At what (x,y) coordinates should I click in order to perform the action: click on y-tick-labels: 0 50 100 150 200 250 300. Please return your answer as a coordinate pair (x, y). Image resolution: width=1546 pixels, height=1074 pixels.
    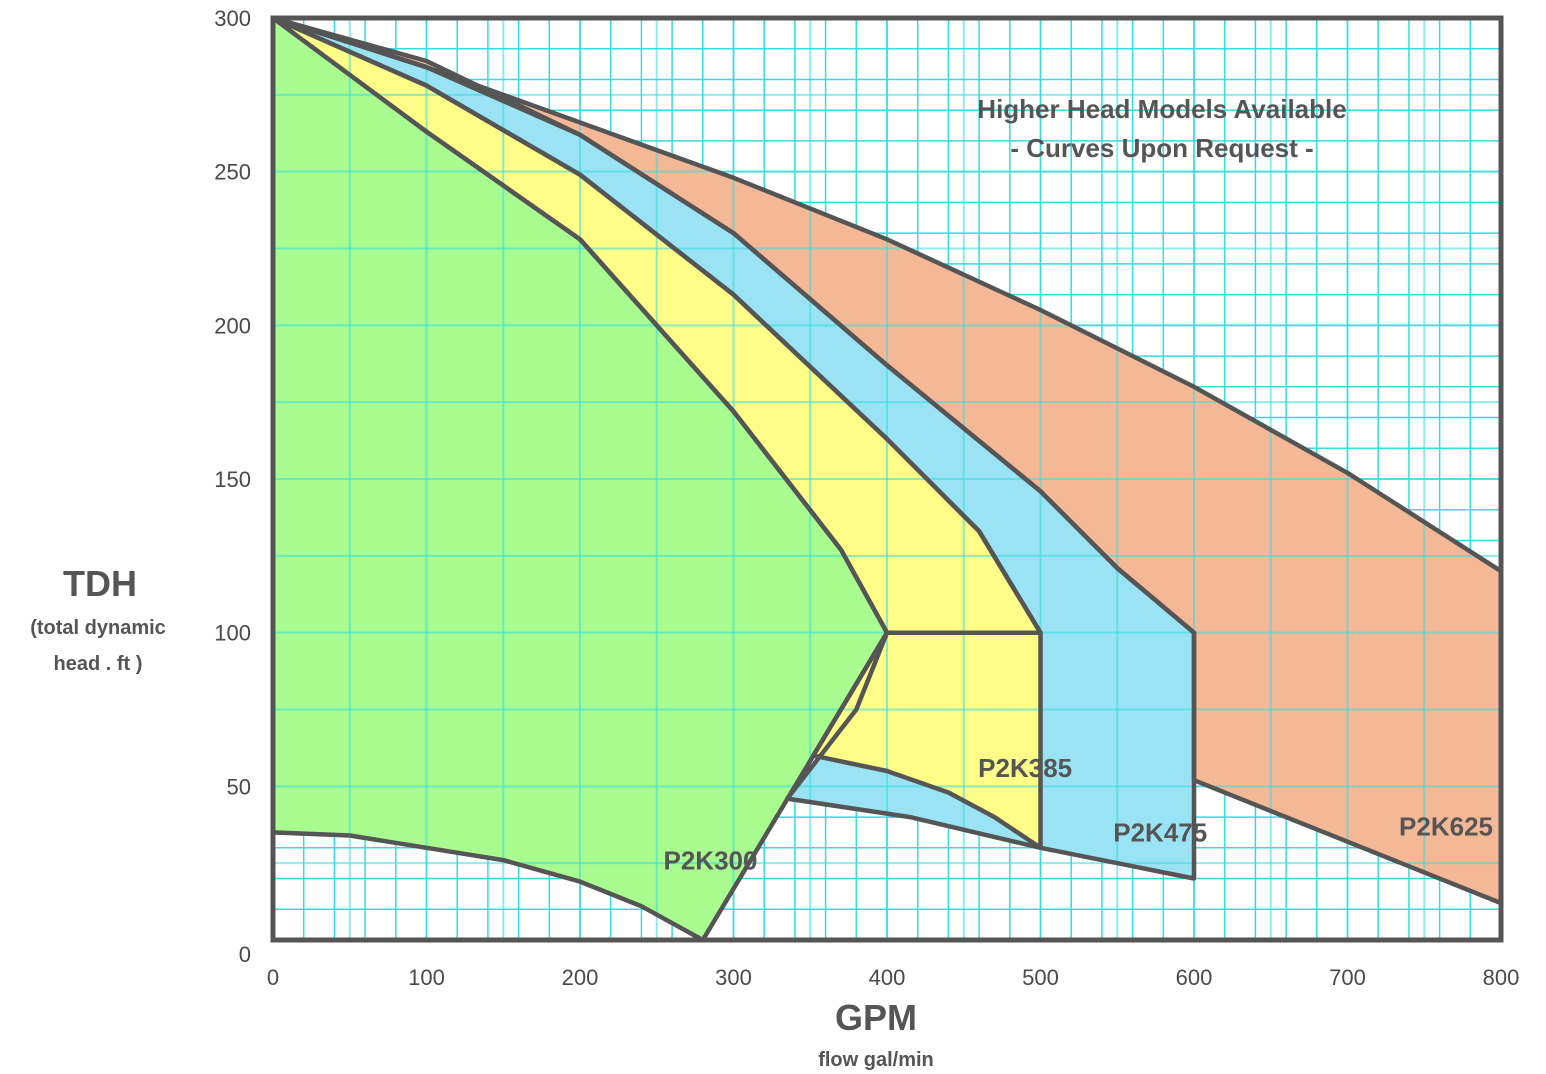
    Looking at the image, I should click on (232, 486).